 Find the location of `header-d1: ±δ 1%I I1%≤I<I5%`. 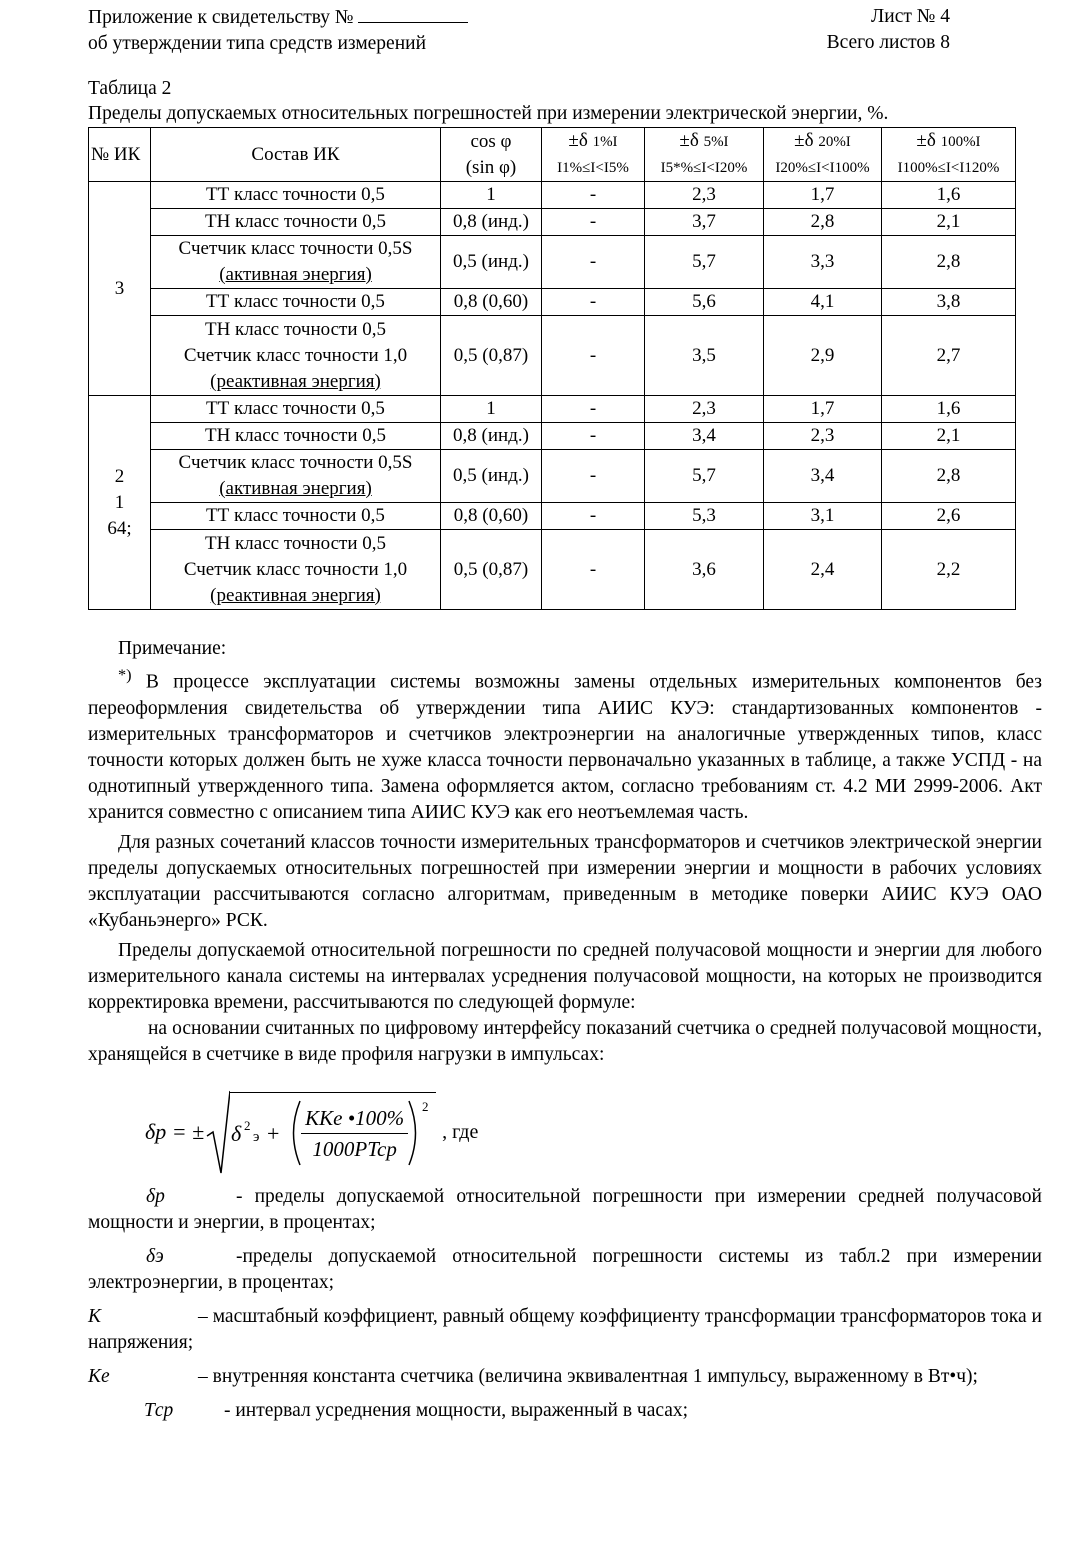

header-d1: ±δ 1%I I1%≤I<I5% is located at coordinates (593, 154).